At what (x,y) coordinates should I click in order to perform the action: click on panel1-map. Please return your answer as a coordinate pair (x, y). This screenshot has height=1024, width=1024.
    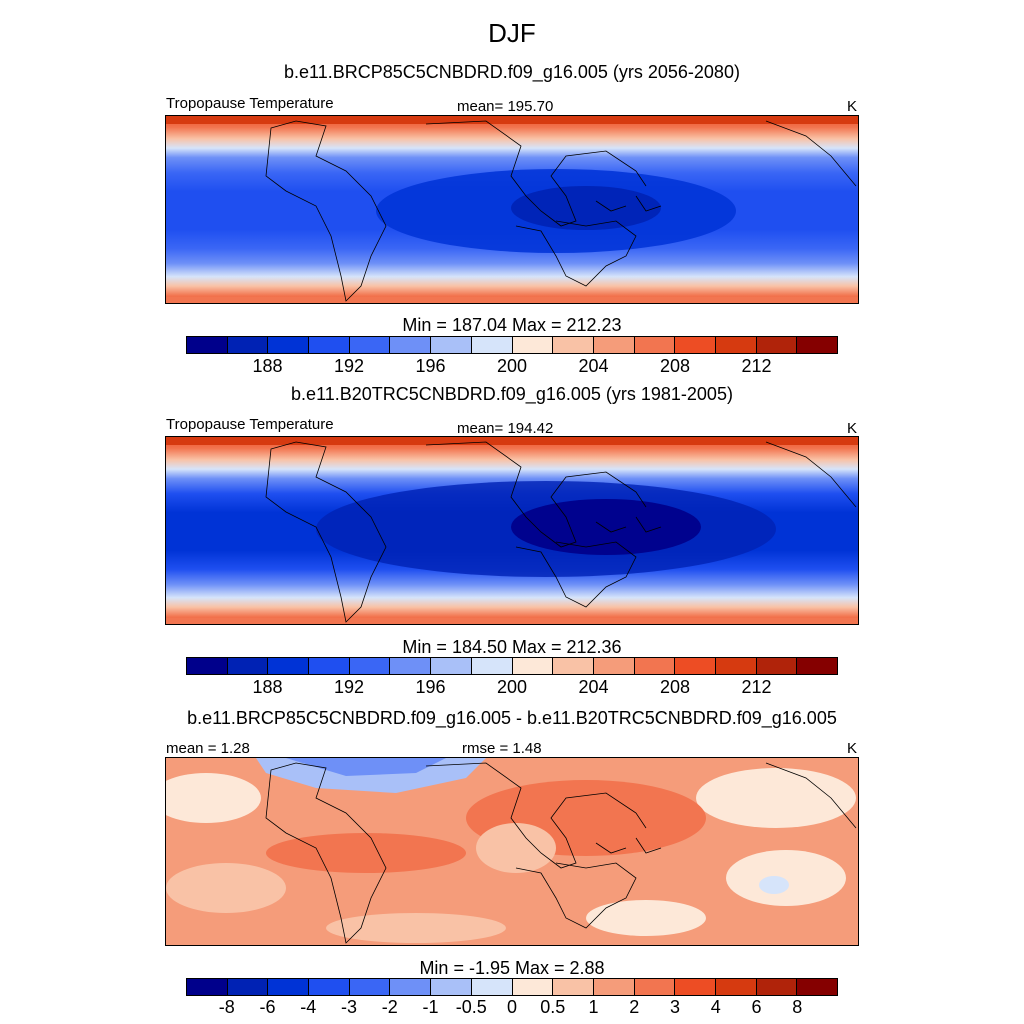
    Looking at the image, I should click on (512, 209).